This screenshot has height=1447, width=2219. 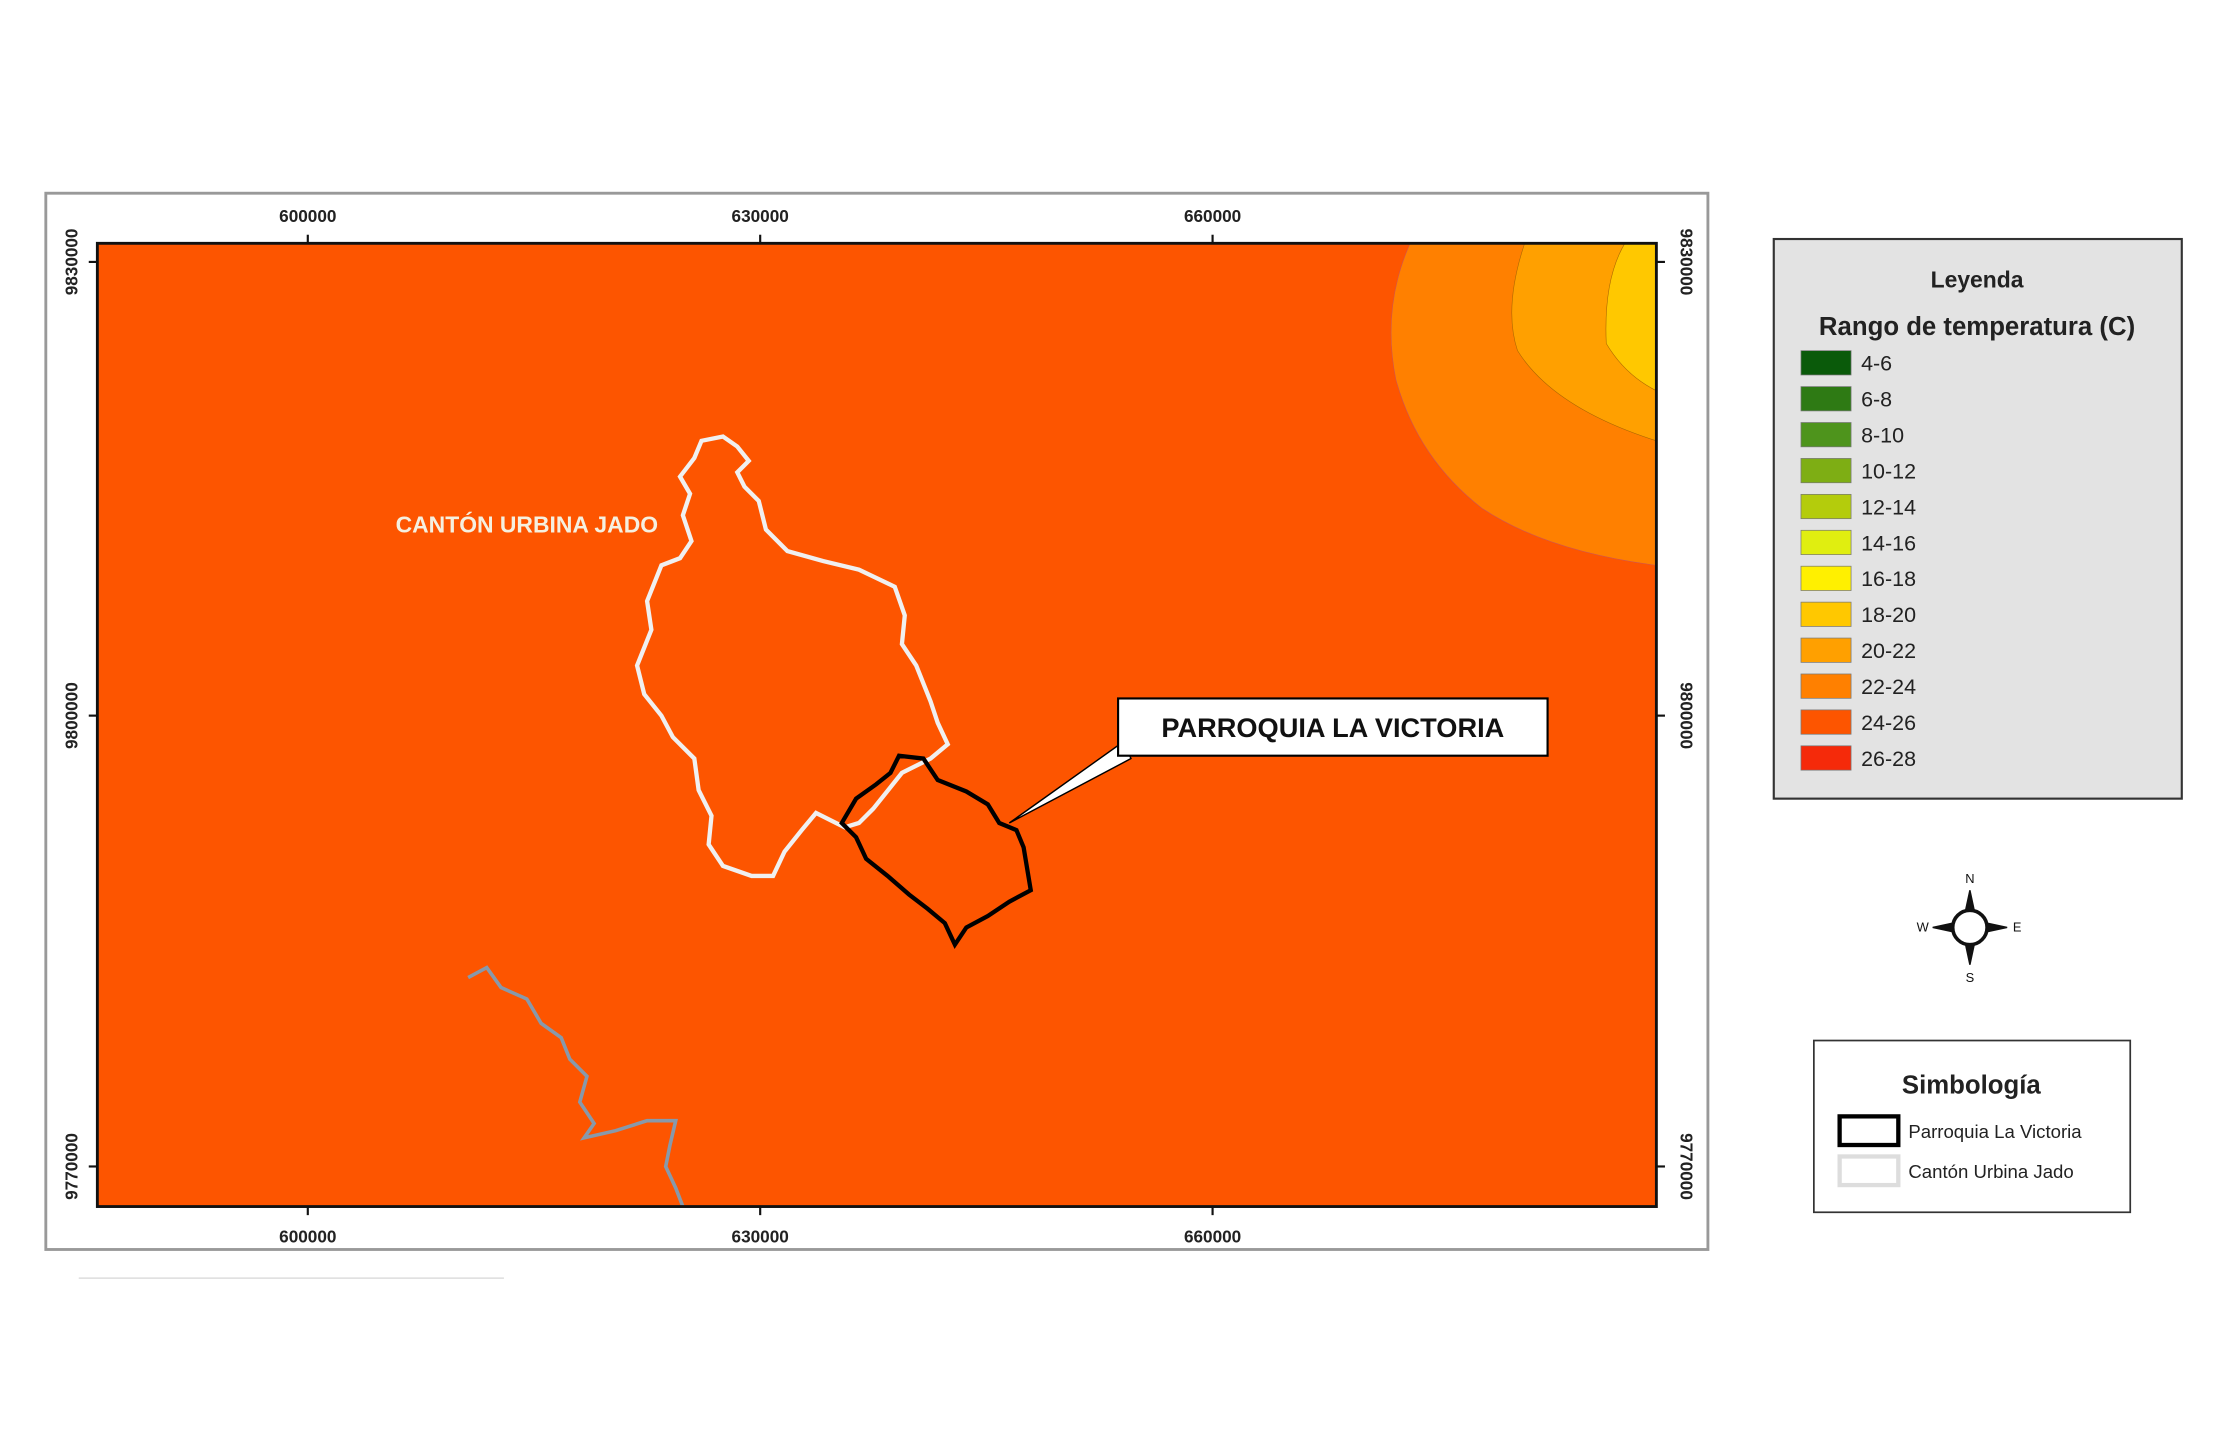 I want to click on compass-w: W, so click(x=1923, y=927).